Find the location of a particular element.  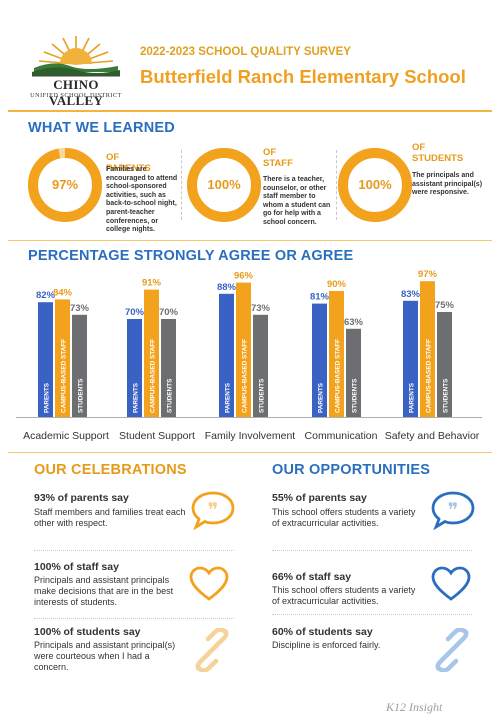

celebration-pct: 93% is located at coordinates (45, 498).